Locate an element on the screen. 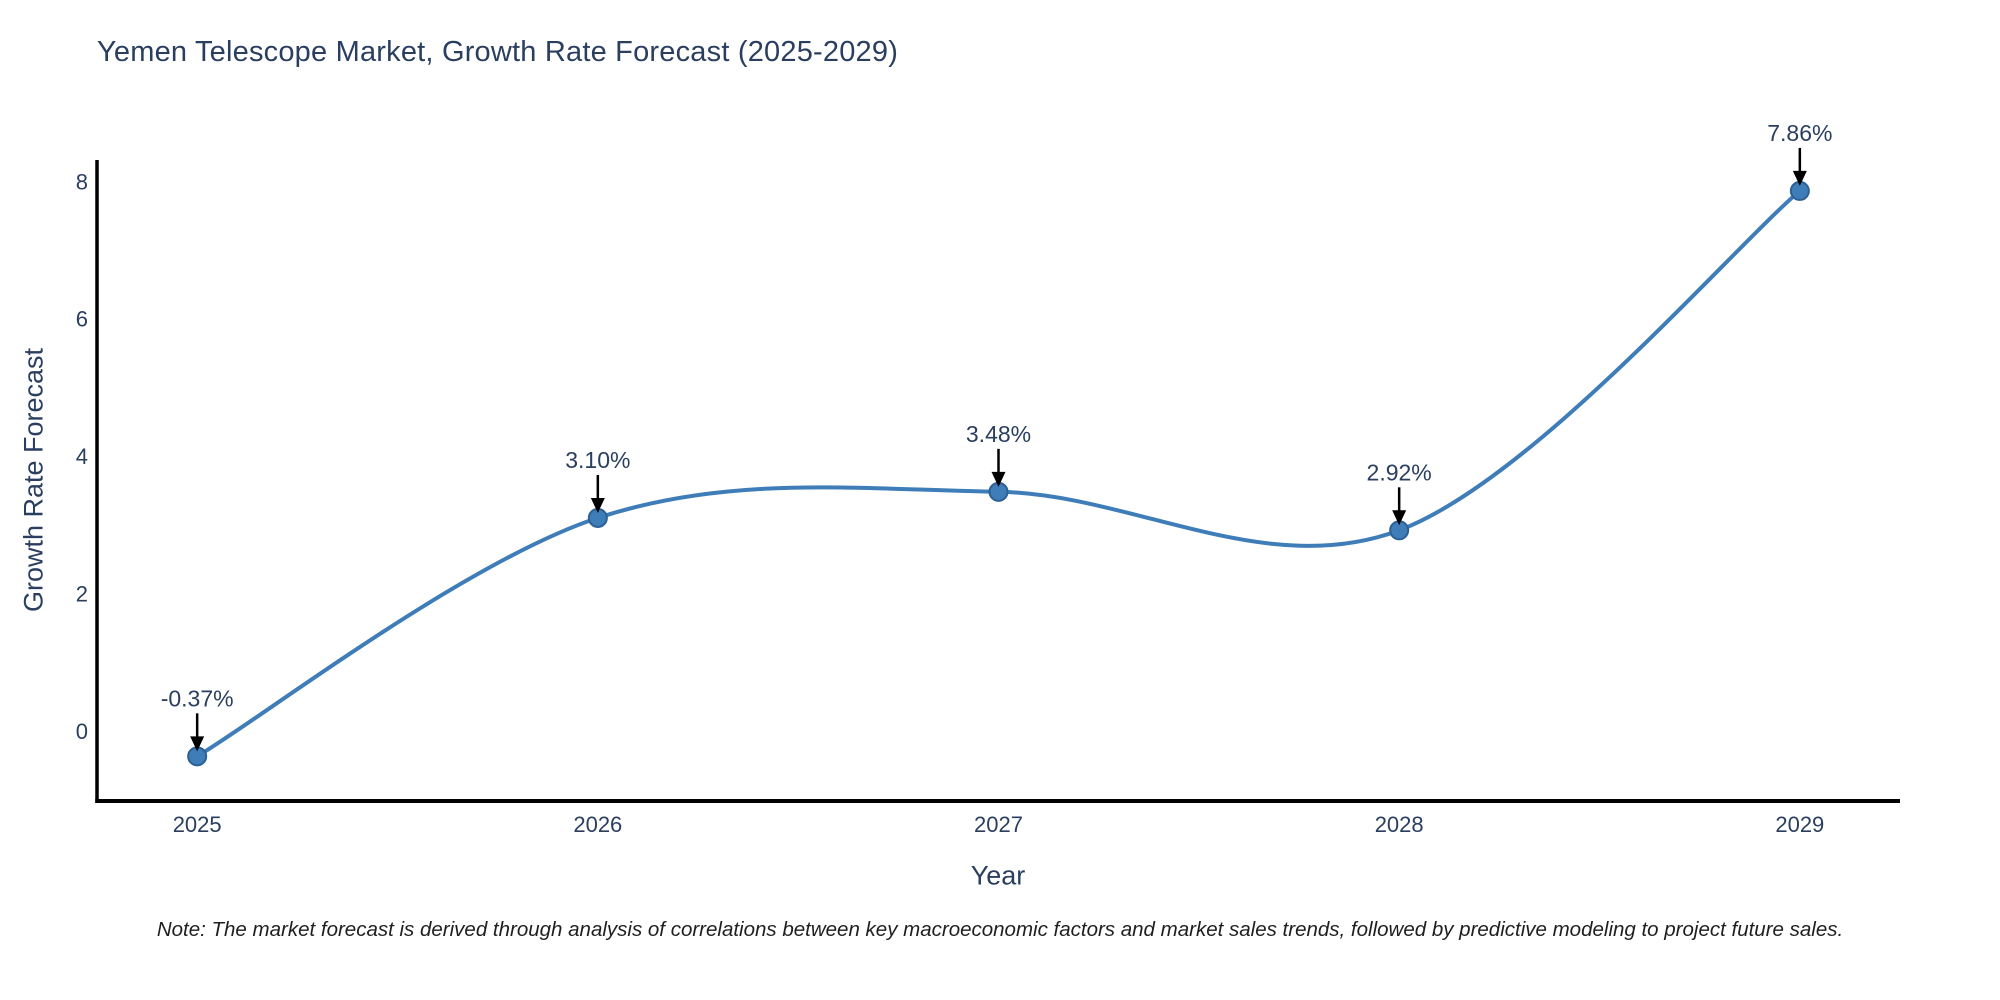  y-tick-label: 0 is located at coordinates (82, 731).